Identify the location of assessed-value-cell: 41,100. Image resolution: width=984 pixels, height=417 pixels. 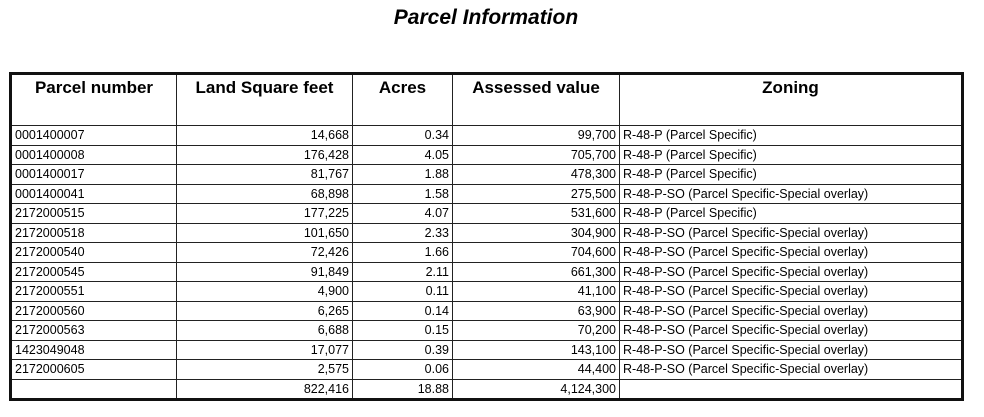
(536, 291).